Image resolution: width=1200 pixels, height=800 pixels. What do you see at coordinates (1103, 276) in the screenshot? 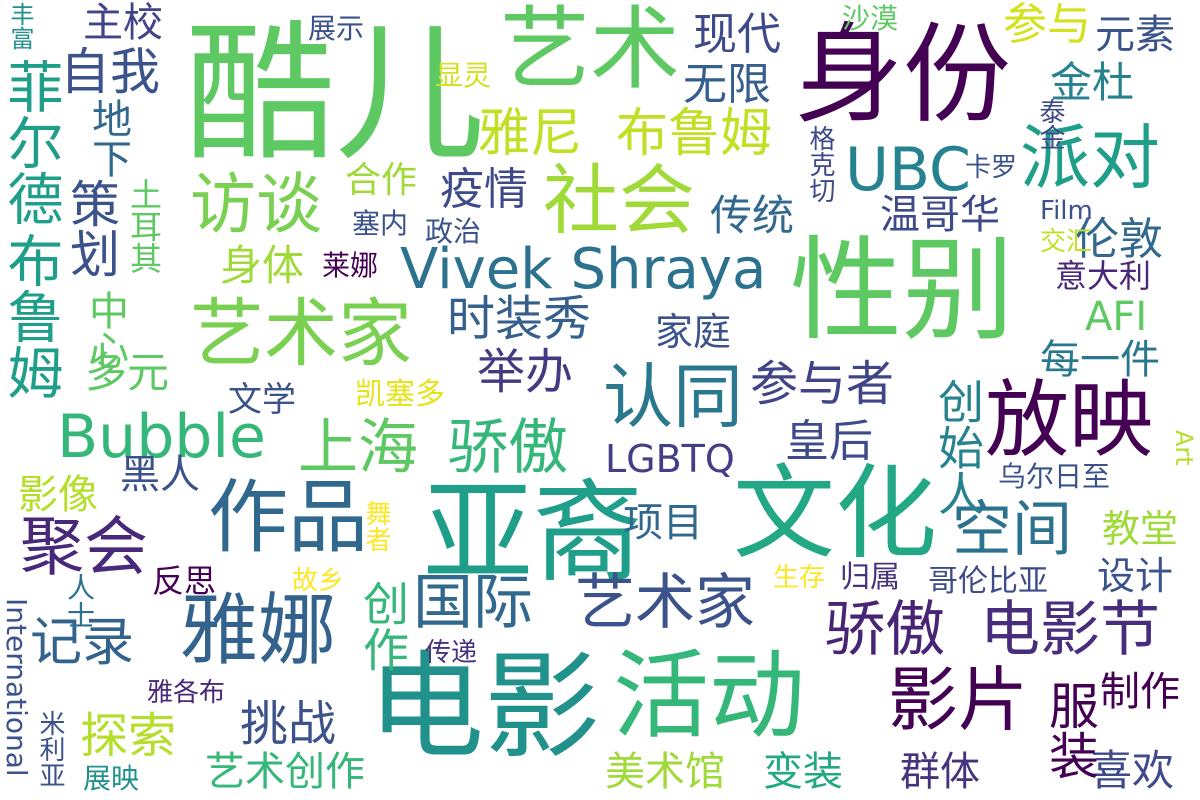
I see `word-cloud-term: 意大利` at bounding box center [1103, 276].